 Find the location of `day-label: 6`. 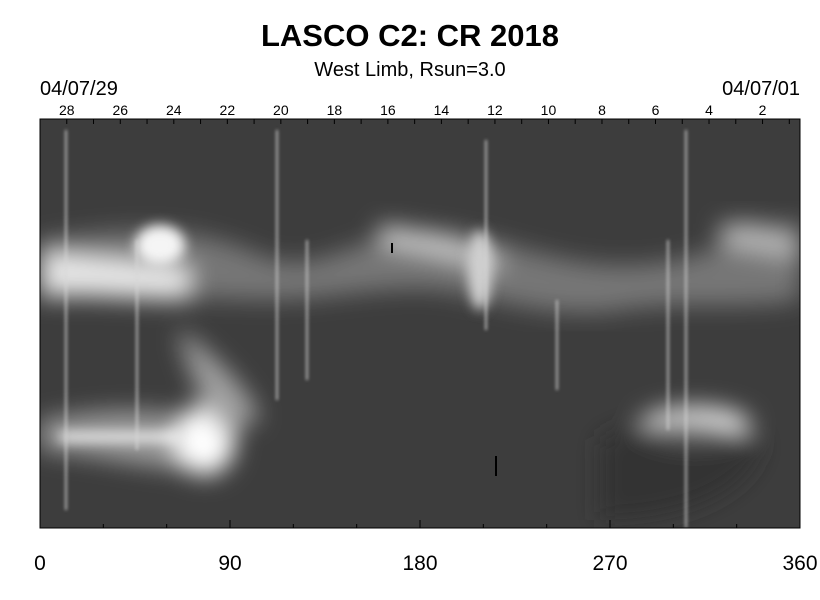

day-label: 6 is located at coordinates (656, 110).